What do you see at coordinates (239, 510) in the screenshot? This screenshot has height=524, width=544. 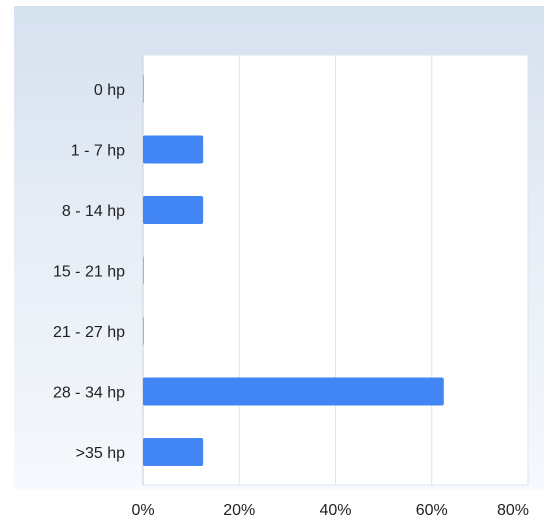 I see `x-tick-label: 20%` at bounding box center [239, 510].